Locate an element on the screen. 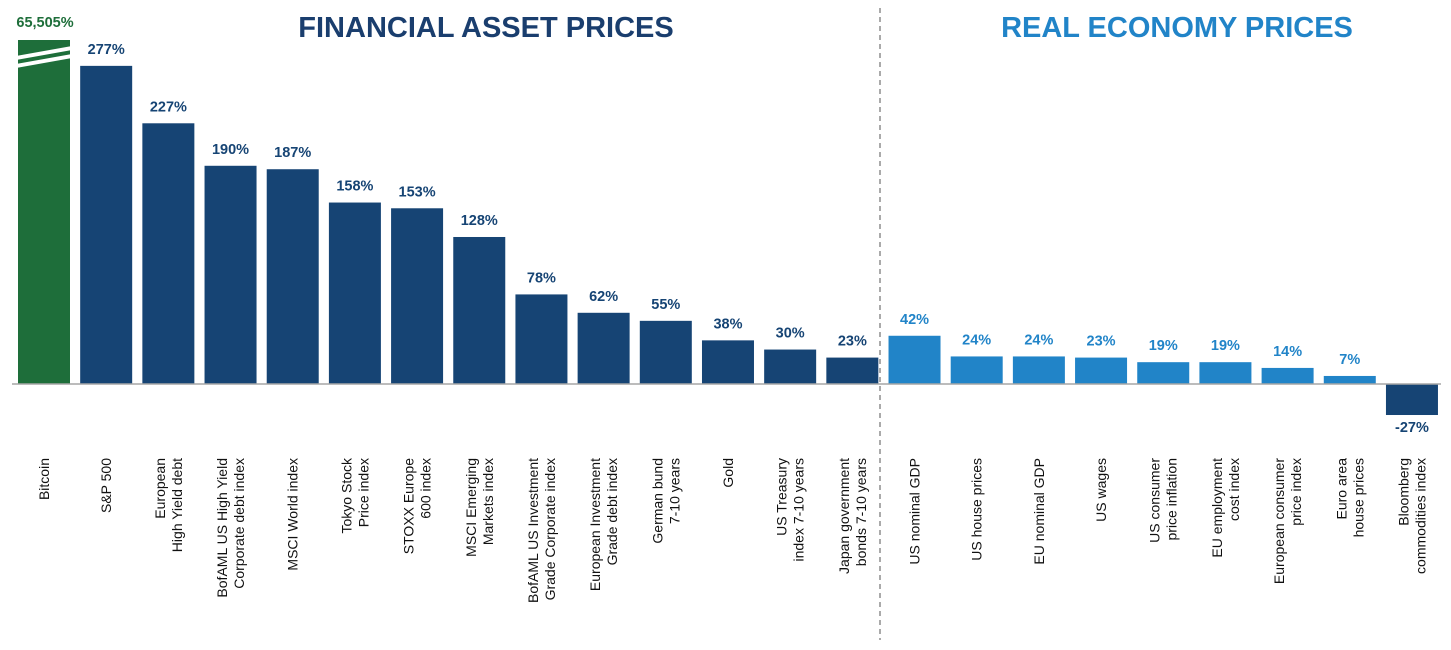  category-label-line: Corporate debt index is located at coordinates (239, 523).